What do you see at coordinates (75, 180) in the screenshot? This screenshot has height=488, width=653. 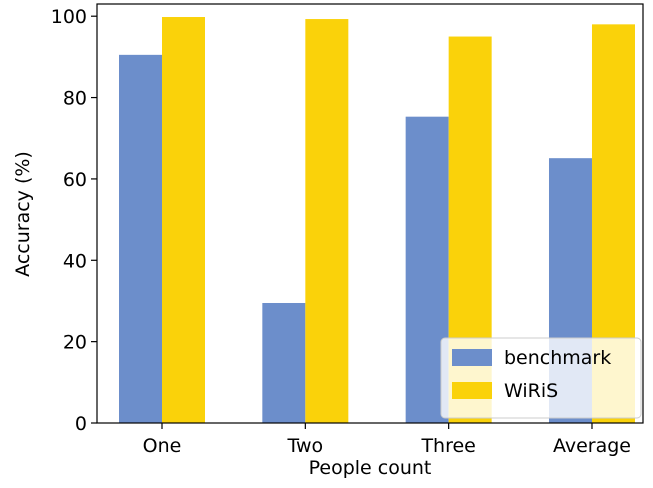 I see `y-tick-label-60: 60` at bounding box center [75, 180].